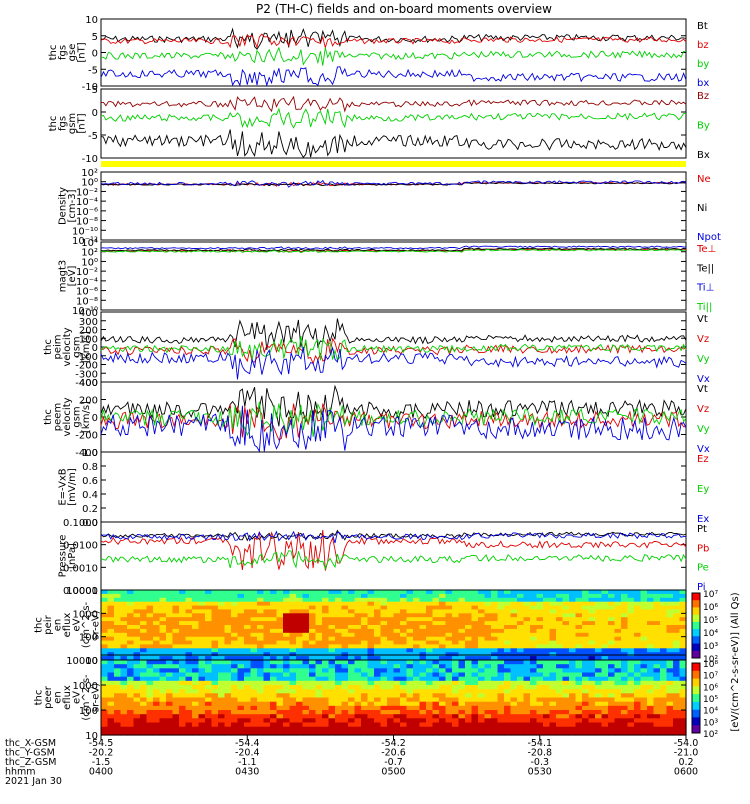 The width and height of the screenshot is (750, 804). Describe the element at coordinates (89, 262) in the screenshot. I see `y-tick-label: 10⁰` at that location.